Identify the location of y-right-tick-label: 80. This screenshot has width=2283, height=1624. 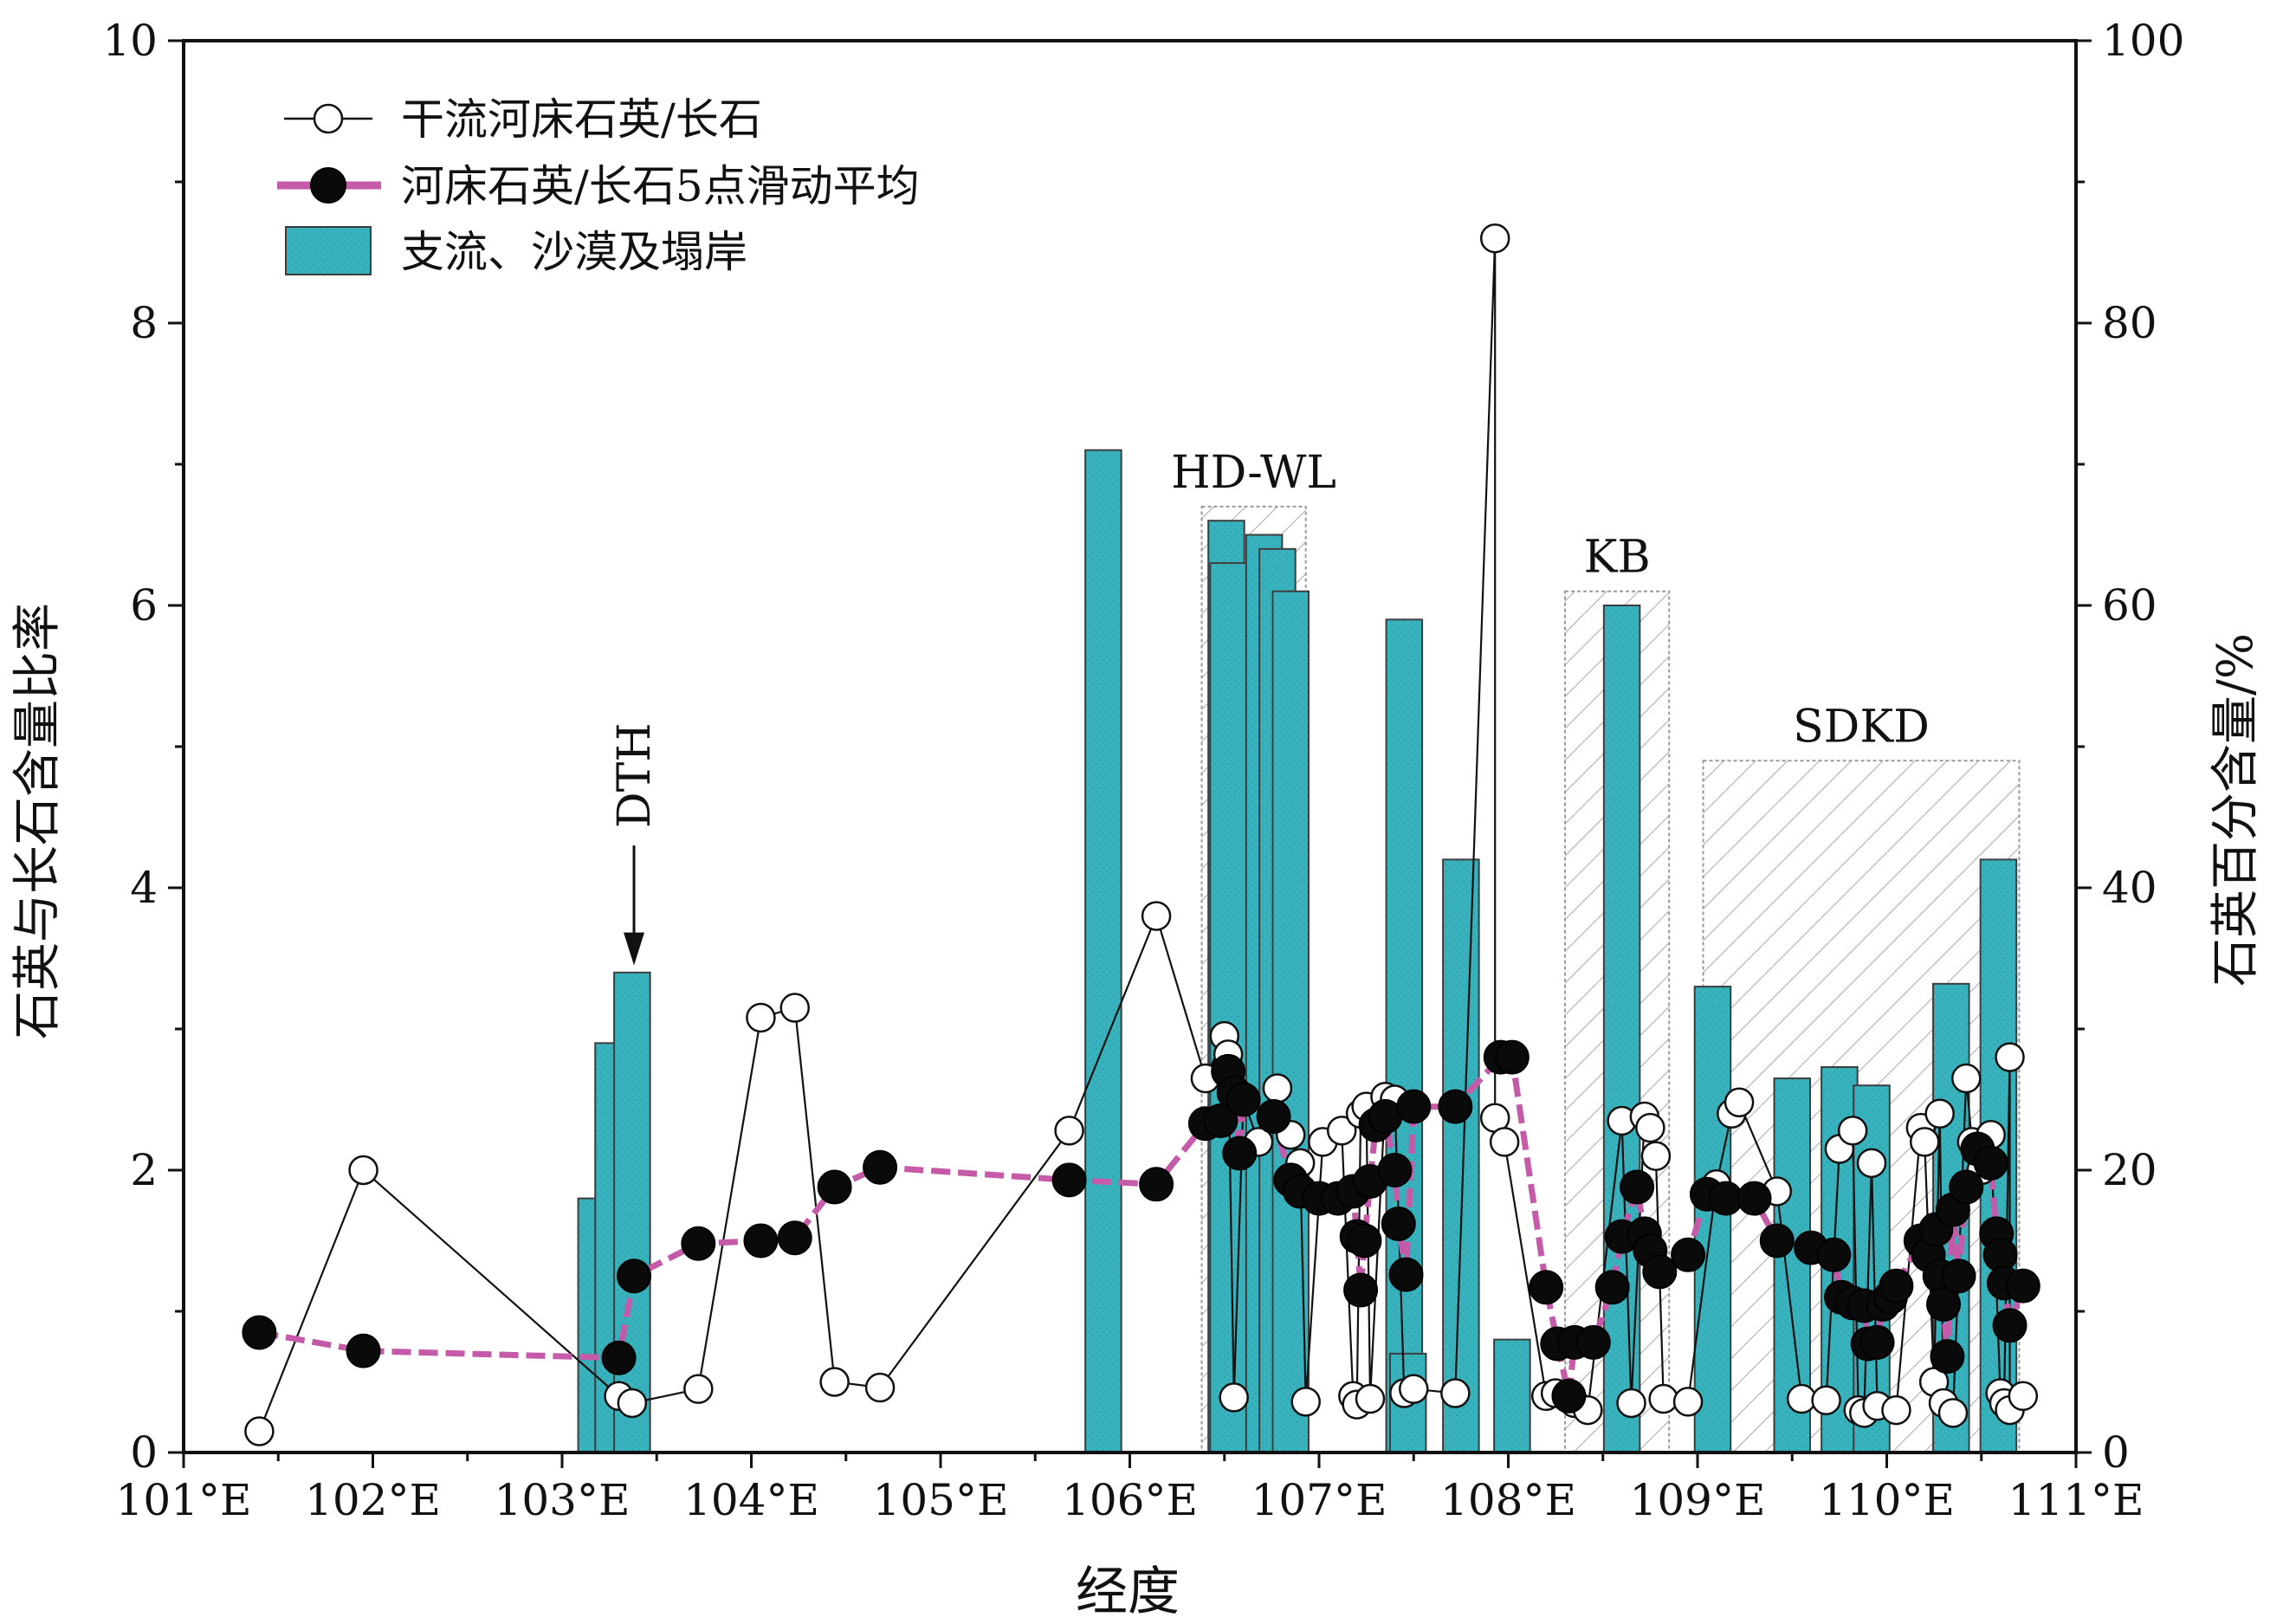
(2129, 323).